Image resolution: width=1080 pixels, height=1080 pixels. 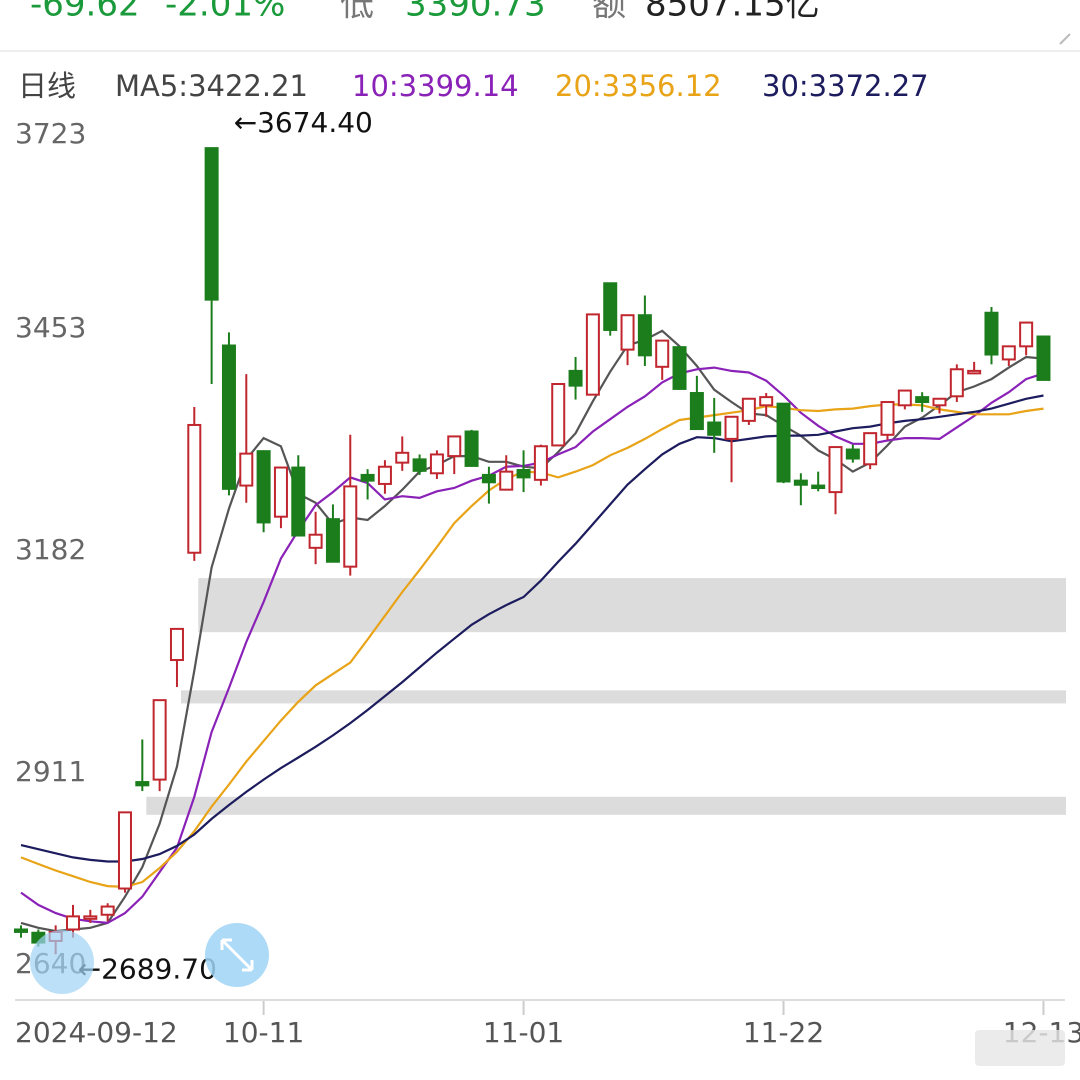 What do you see at coordinates (609, 12) in the screenshot?
I see `amount-label: 额` at bounding box center [609, 12].